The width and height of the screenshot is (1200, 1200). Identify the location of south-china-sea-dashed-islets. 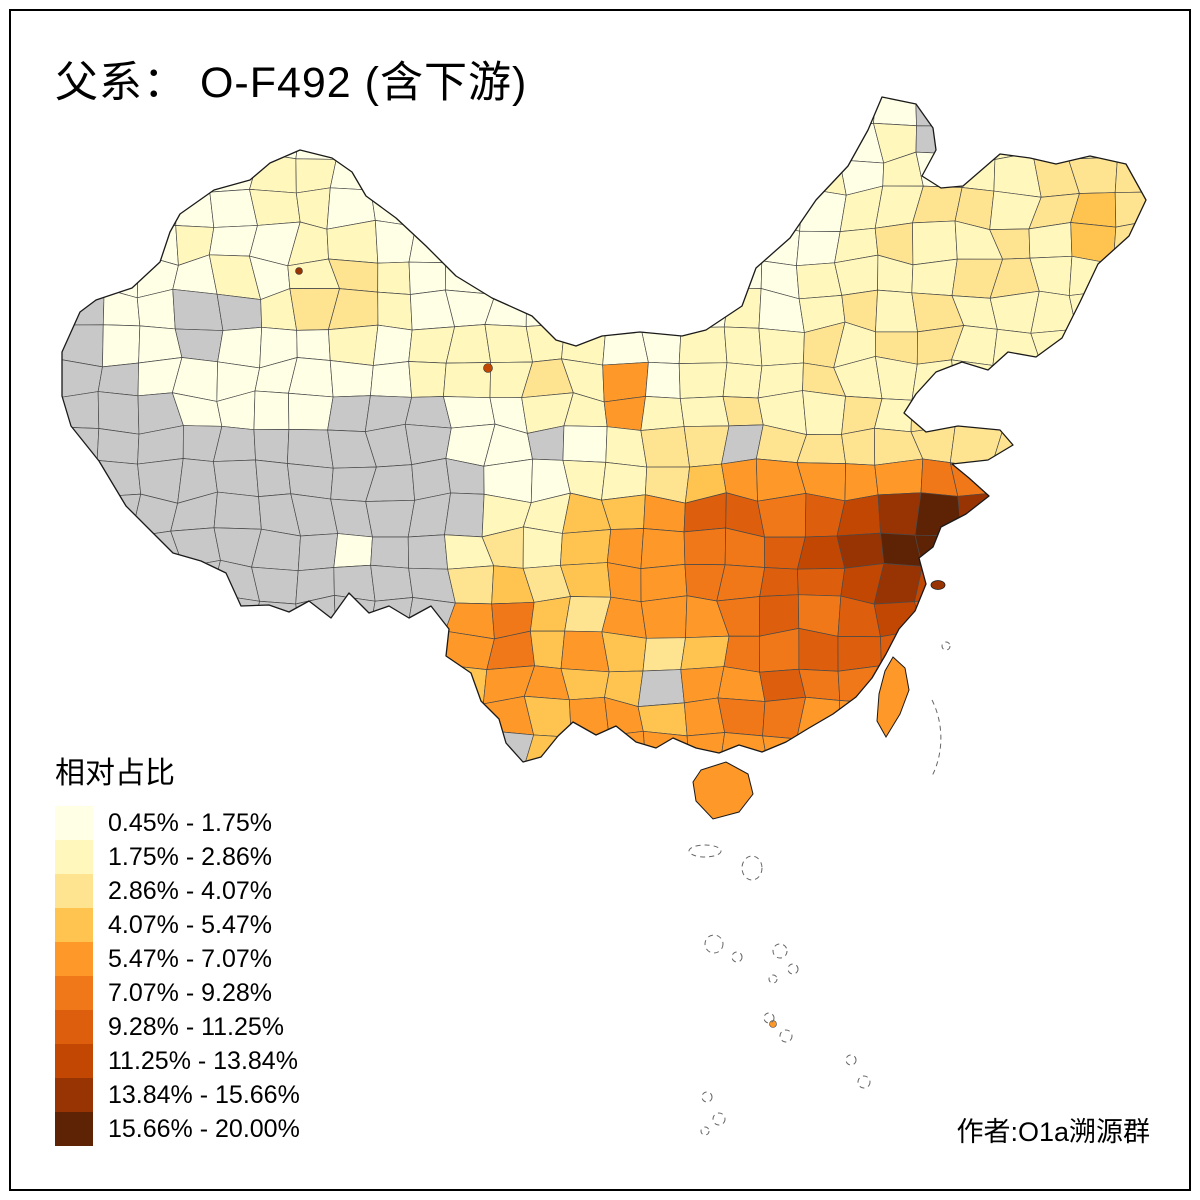
(819, 888).